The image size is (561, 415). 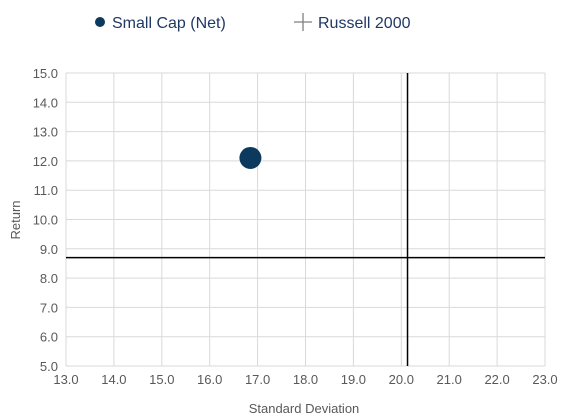 What do you see at coordinates (401, 379) in the screenshot?
I see `x-tick-label-7: 20.0` at bounding box center [401, 379].